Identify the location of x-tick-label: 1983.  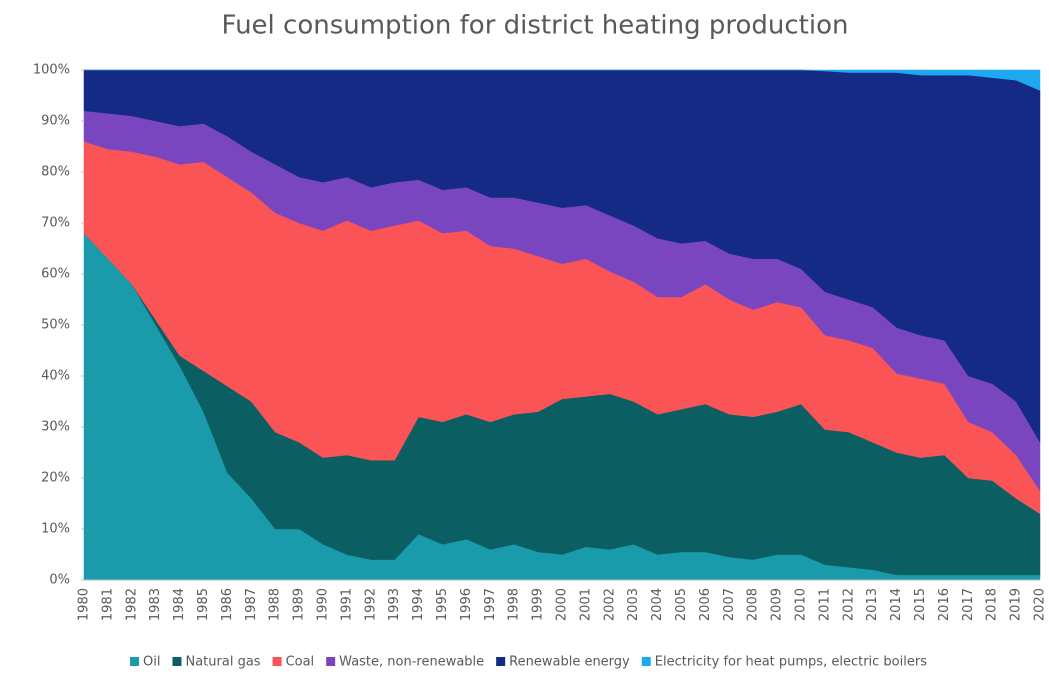
(155, 604).